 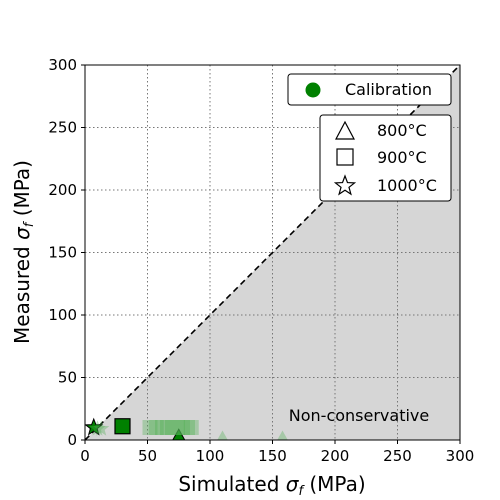 I want to click on data-points, so click(x=186, y=428).